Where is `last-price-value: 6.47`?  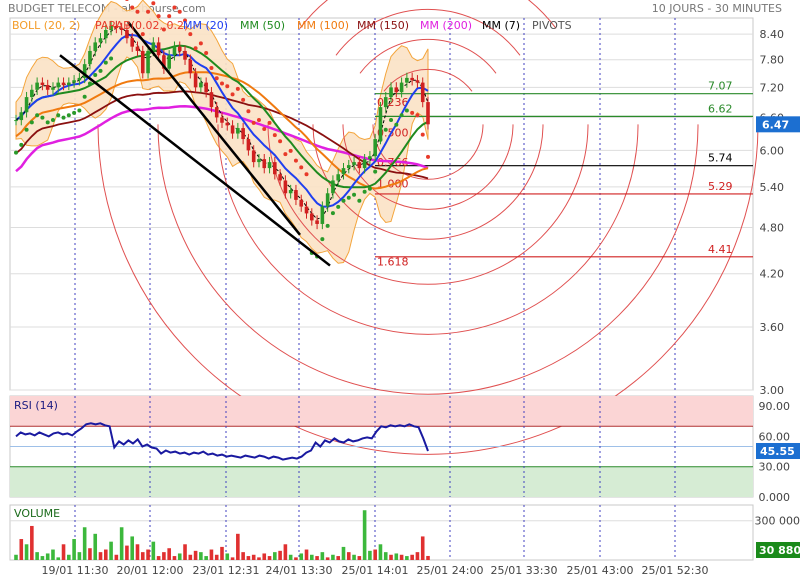
last-price-value: 6.47 is located at coordinates (775, 124).